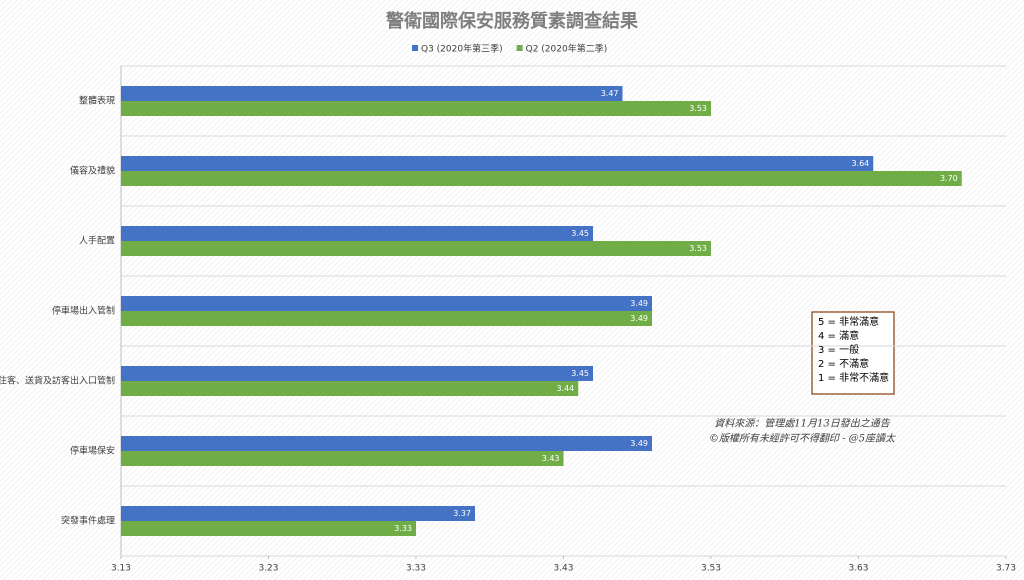 The height and width of the screenshot is (580, 1024). What do you see at coordinates (83, 311) in the screenshot?
I see `y-tick-label: 停車場出入管制` at bounding box center [83, 311].